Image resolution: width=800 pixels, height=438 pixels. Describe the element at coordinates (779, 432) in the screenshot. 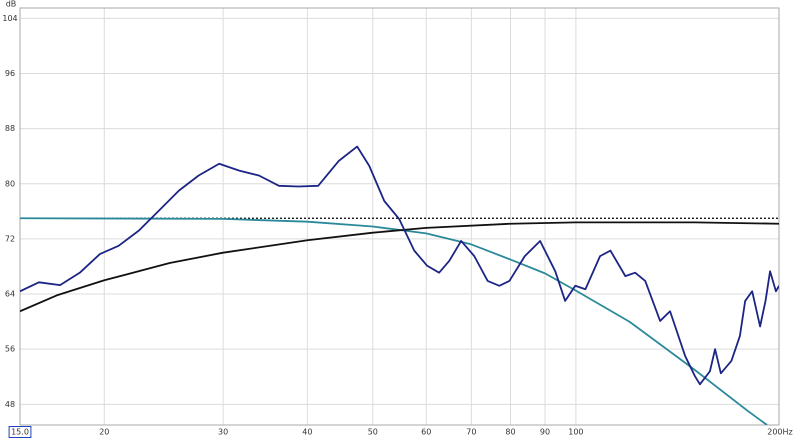

I see `x-tick-label: 200Hz` at that location.